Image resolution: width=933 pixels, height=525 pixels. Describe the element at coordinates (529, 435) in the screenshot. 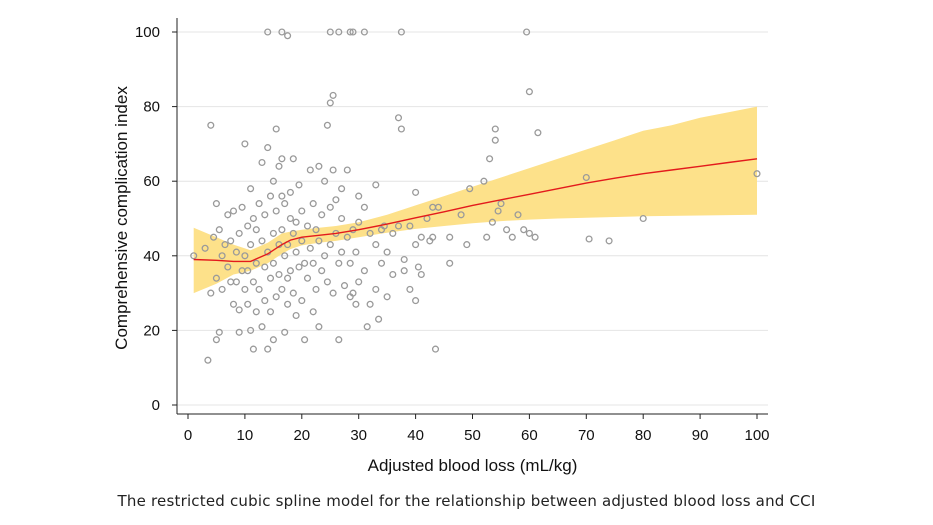

I see `x-tick-label: 60` at that location.